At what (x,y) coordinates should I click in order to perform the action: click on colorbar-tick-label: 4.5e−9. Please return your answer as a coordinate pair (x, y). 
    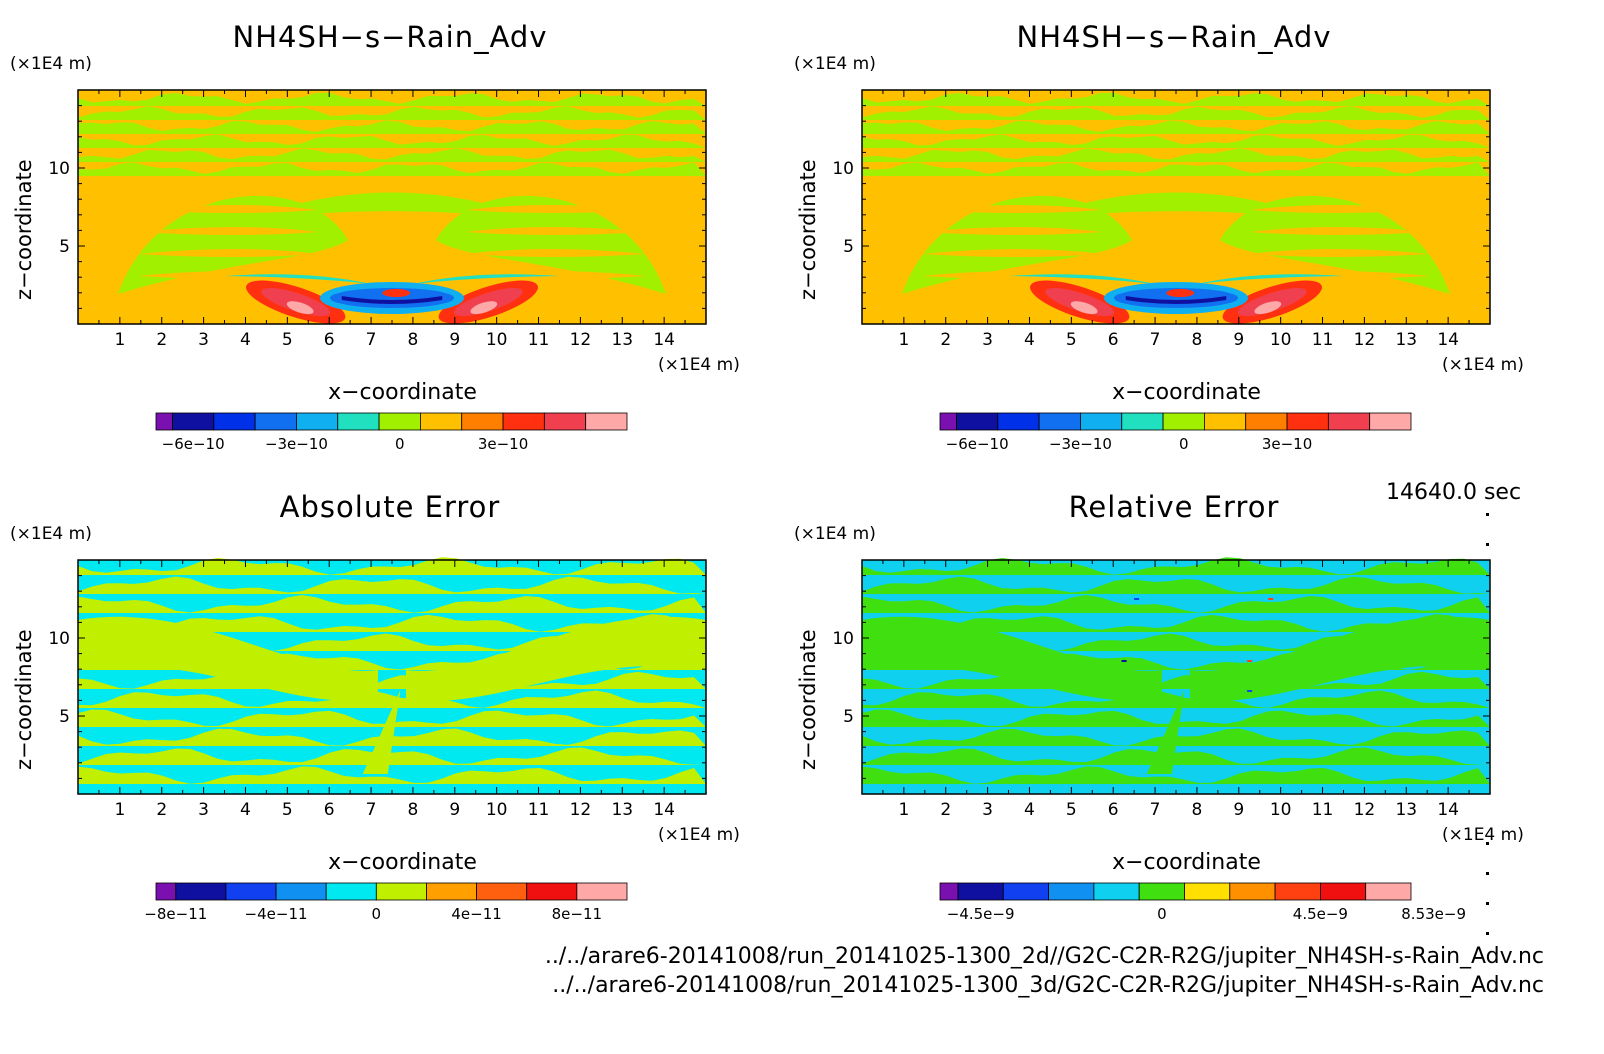
    Looking at the image, I should click on (1320, 914).